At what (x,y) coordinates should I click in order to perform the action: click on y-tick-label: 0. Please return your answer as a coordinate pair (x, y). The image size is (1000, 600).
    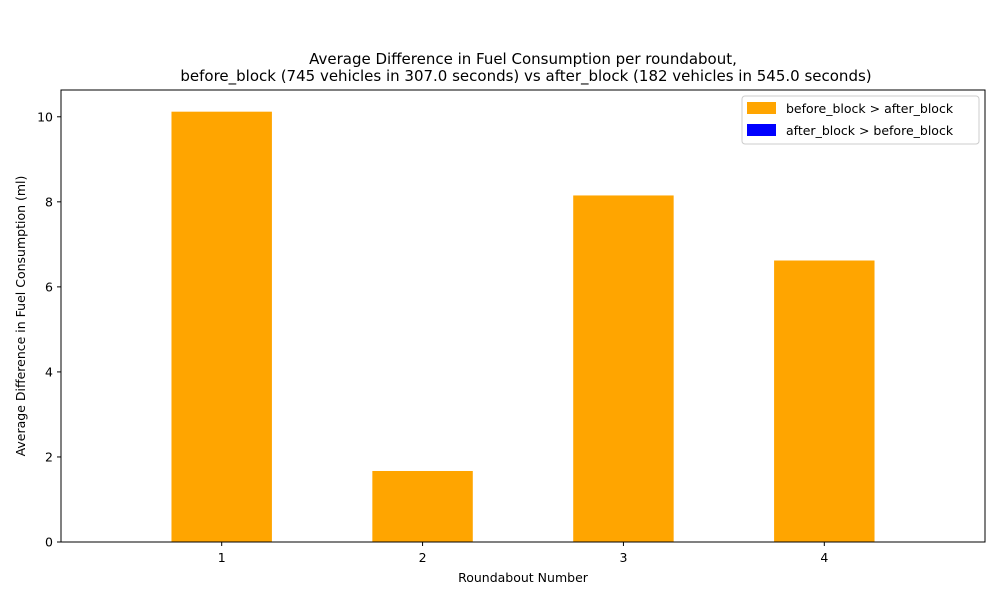
    Looking at the image, I should click on (49, 542).